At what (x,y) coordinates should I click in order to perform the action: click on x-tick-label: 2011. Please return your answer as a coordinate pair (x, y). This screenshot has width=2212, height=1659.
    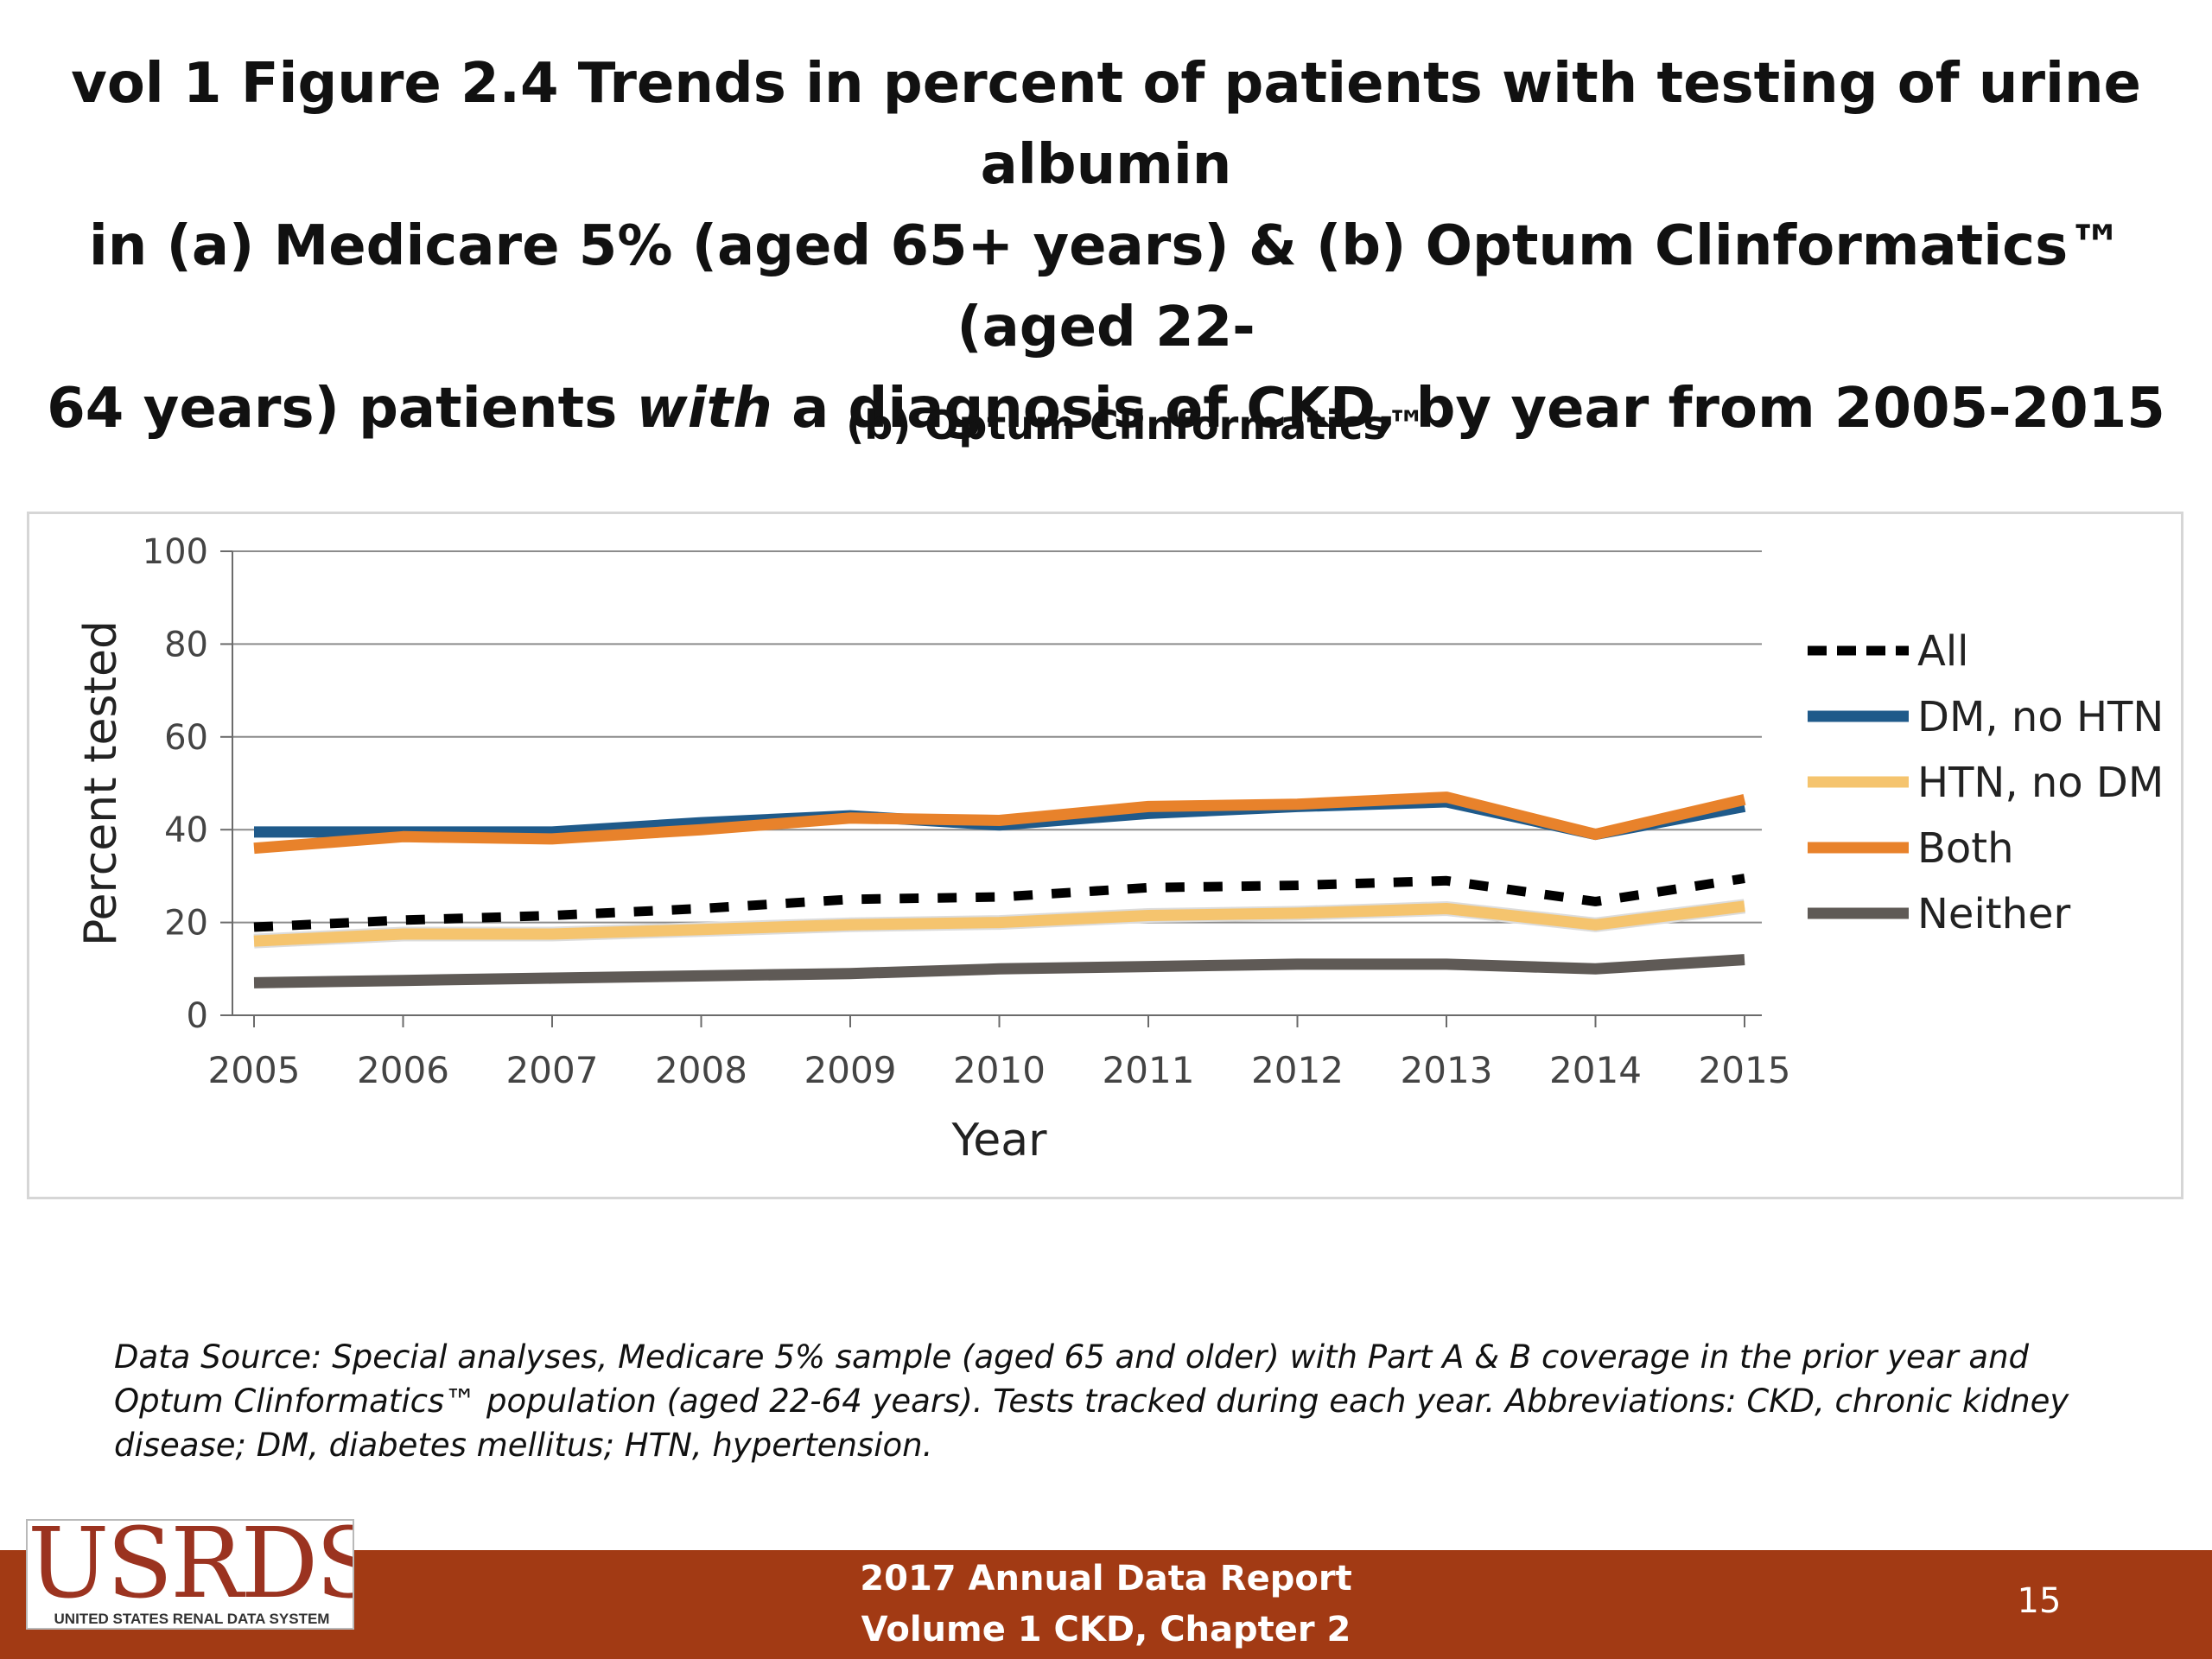
    Looking at the image, I should click on (1149, 1070).